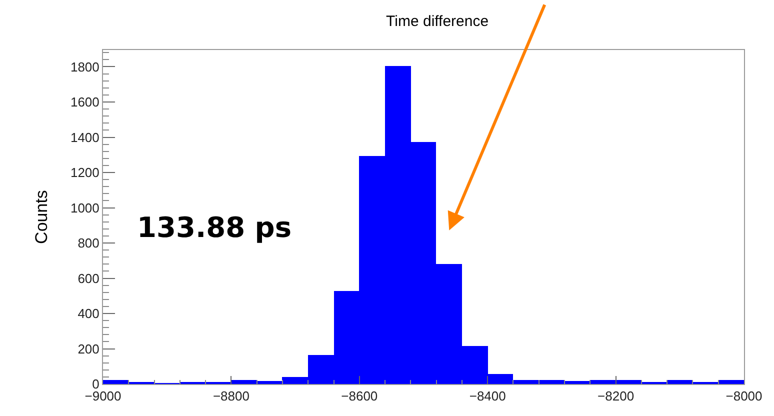 This screenshot has width=774, height=416. I want to click on y-axis-title: Counts, so click(42, 217).